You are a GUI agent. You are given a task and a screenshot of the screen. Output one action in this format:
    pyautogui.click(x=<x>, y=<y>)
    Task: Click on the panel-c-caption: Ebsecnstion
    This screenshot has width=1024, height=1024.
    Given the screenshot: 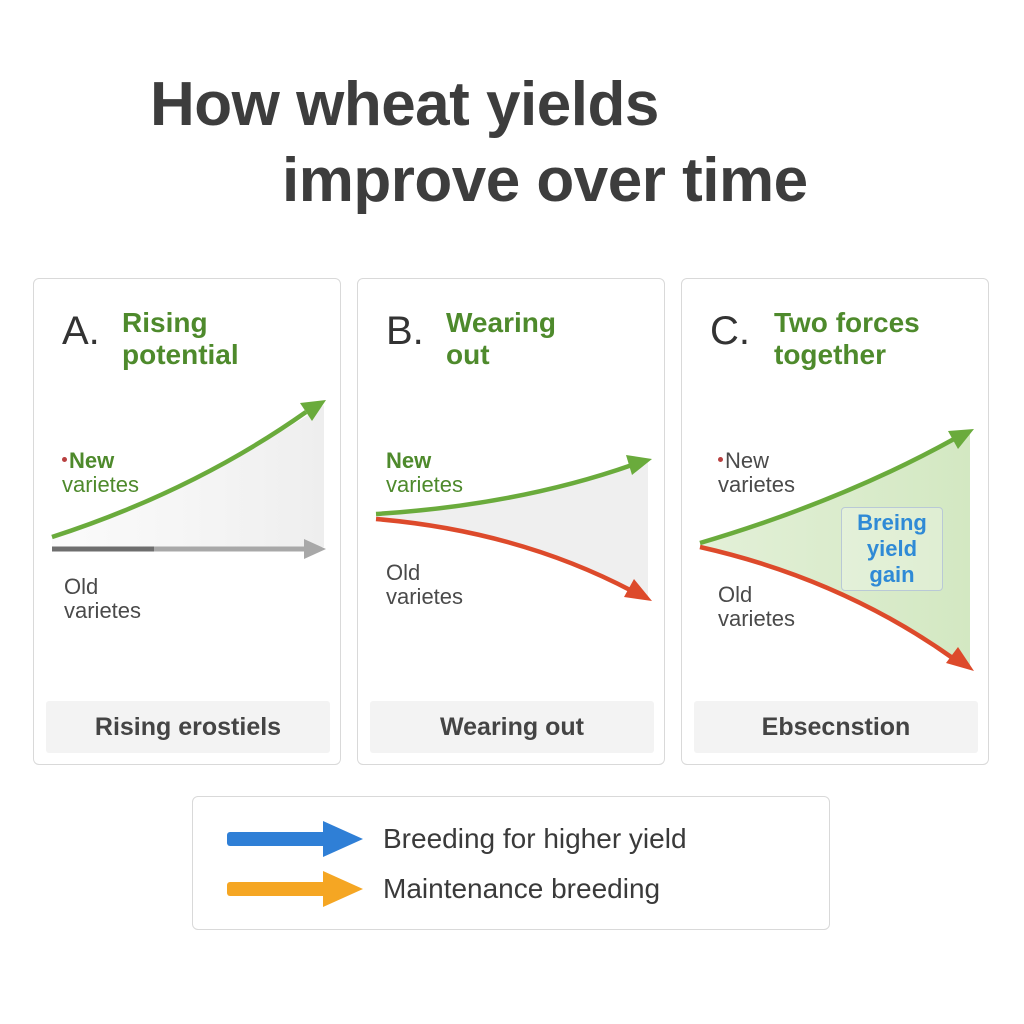 What is the action you would take?
    pyautogui.click(x=836, y=727)
    